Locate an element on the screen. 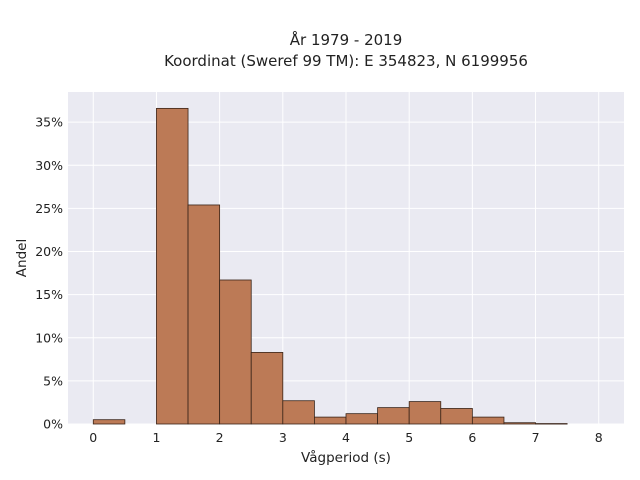  x-tick-label-8: 8 is located at coordinates (599, 437).